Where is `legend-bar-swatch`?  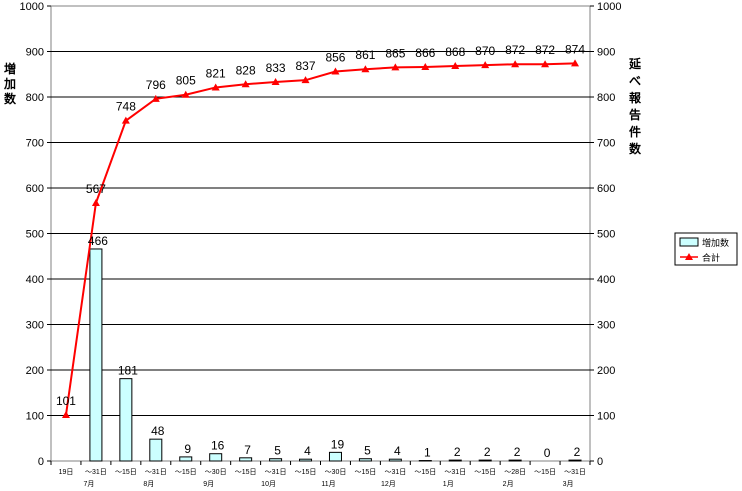 legend-bar-swatch is located at coordinates (689, 242).